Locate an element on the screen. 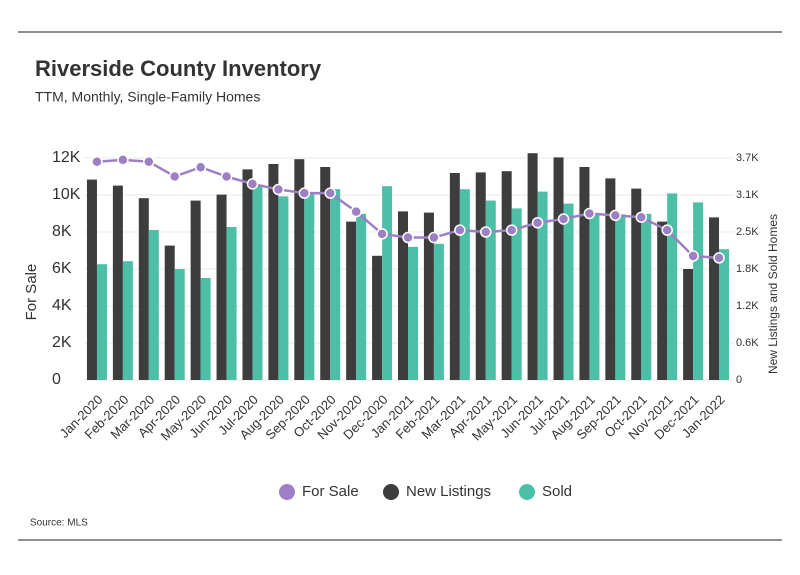 The image size is (800, 575). chart-title: Riverside County Inventory is located at coordinates (178, 68).